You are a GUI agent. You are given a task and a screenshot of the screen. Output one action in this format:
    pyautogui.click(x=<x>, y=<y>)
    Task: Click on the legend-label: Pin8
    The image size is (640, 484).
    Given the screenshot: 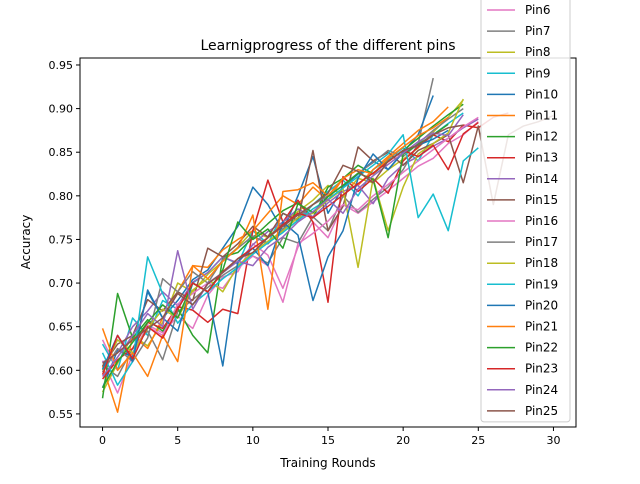 What is the action you would take?
    pyautogui.click(x=538, y=52)
    